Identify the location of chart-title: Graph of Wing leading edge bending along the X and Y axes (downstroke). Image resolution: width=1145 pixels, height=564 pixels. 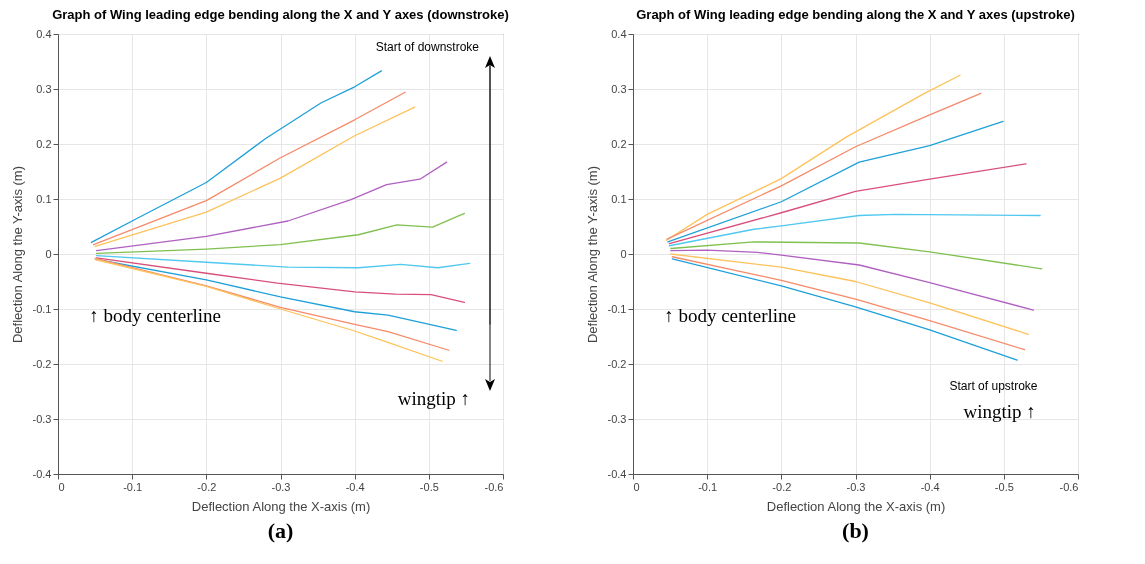
(280, 14).